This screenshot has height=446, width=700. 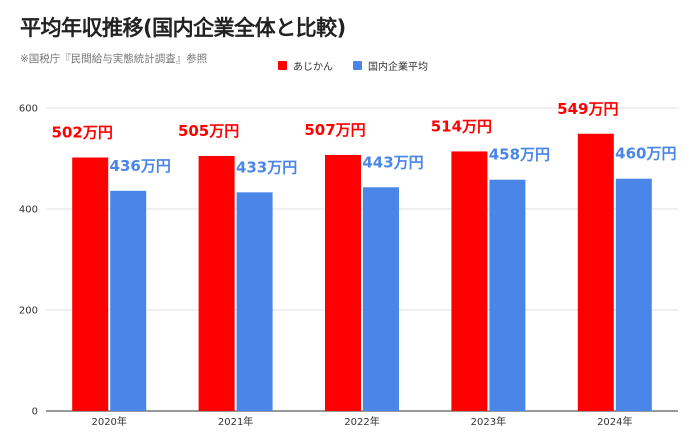 I want to click on legend-label-series-0: あじかん, so click(x=313, y=67).